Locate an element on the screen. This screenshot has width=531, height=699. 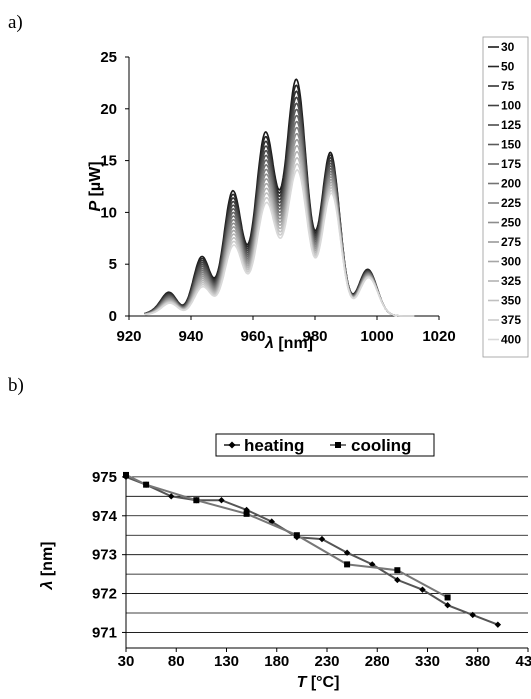
x-tick-label: 920 is located at coordinates (128, 336).